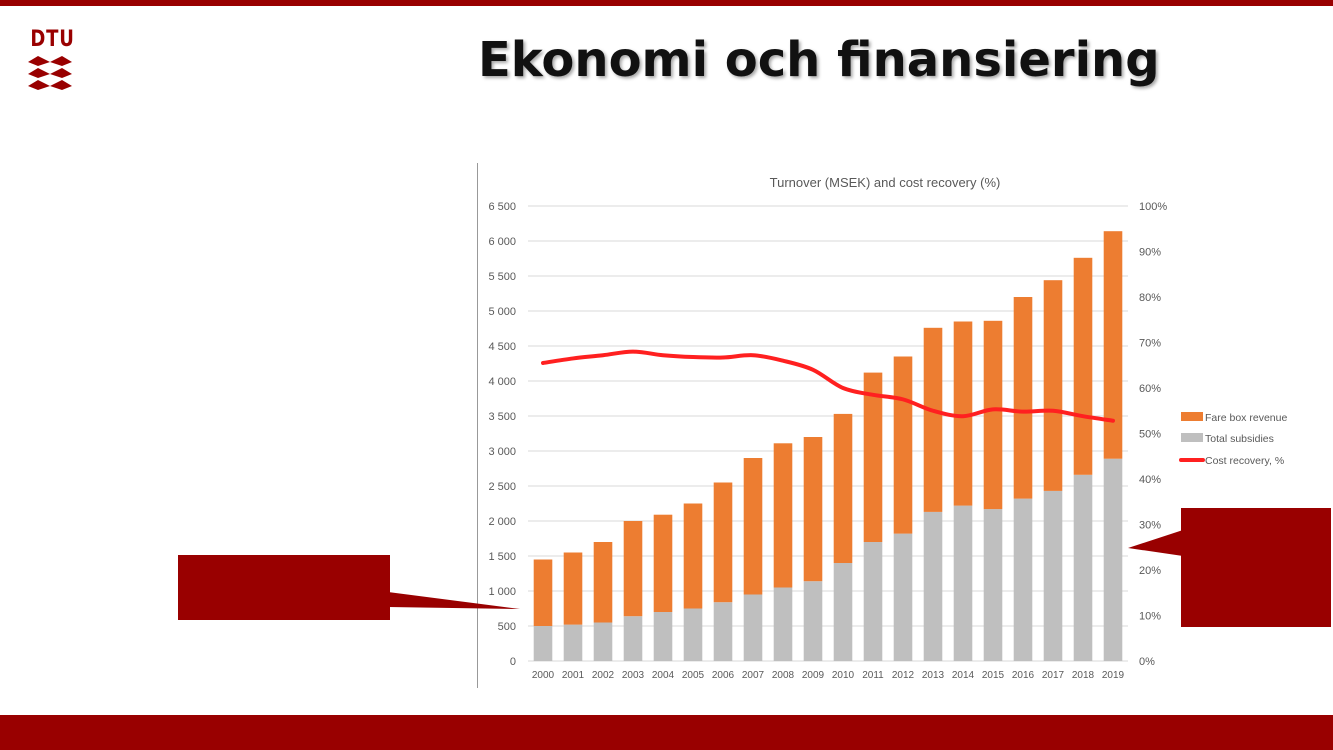 Image resolution: width=1333 pixels, height=750 pixels. What do you see at coordinates (1150, 526) in the screenshot?
I see `y2-tick-label: 30%` at bounding box center [1150, 526].